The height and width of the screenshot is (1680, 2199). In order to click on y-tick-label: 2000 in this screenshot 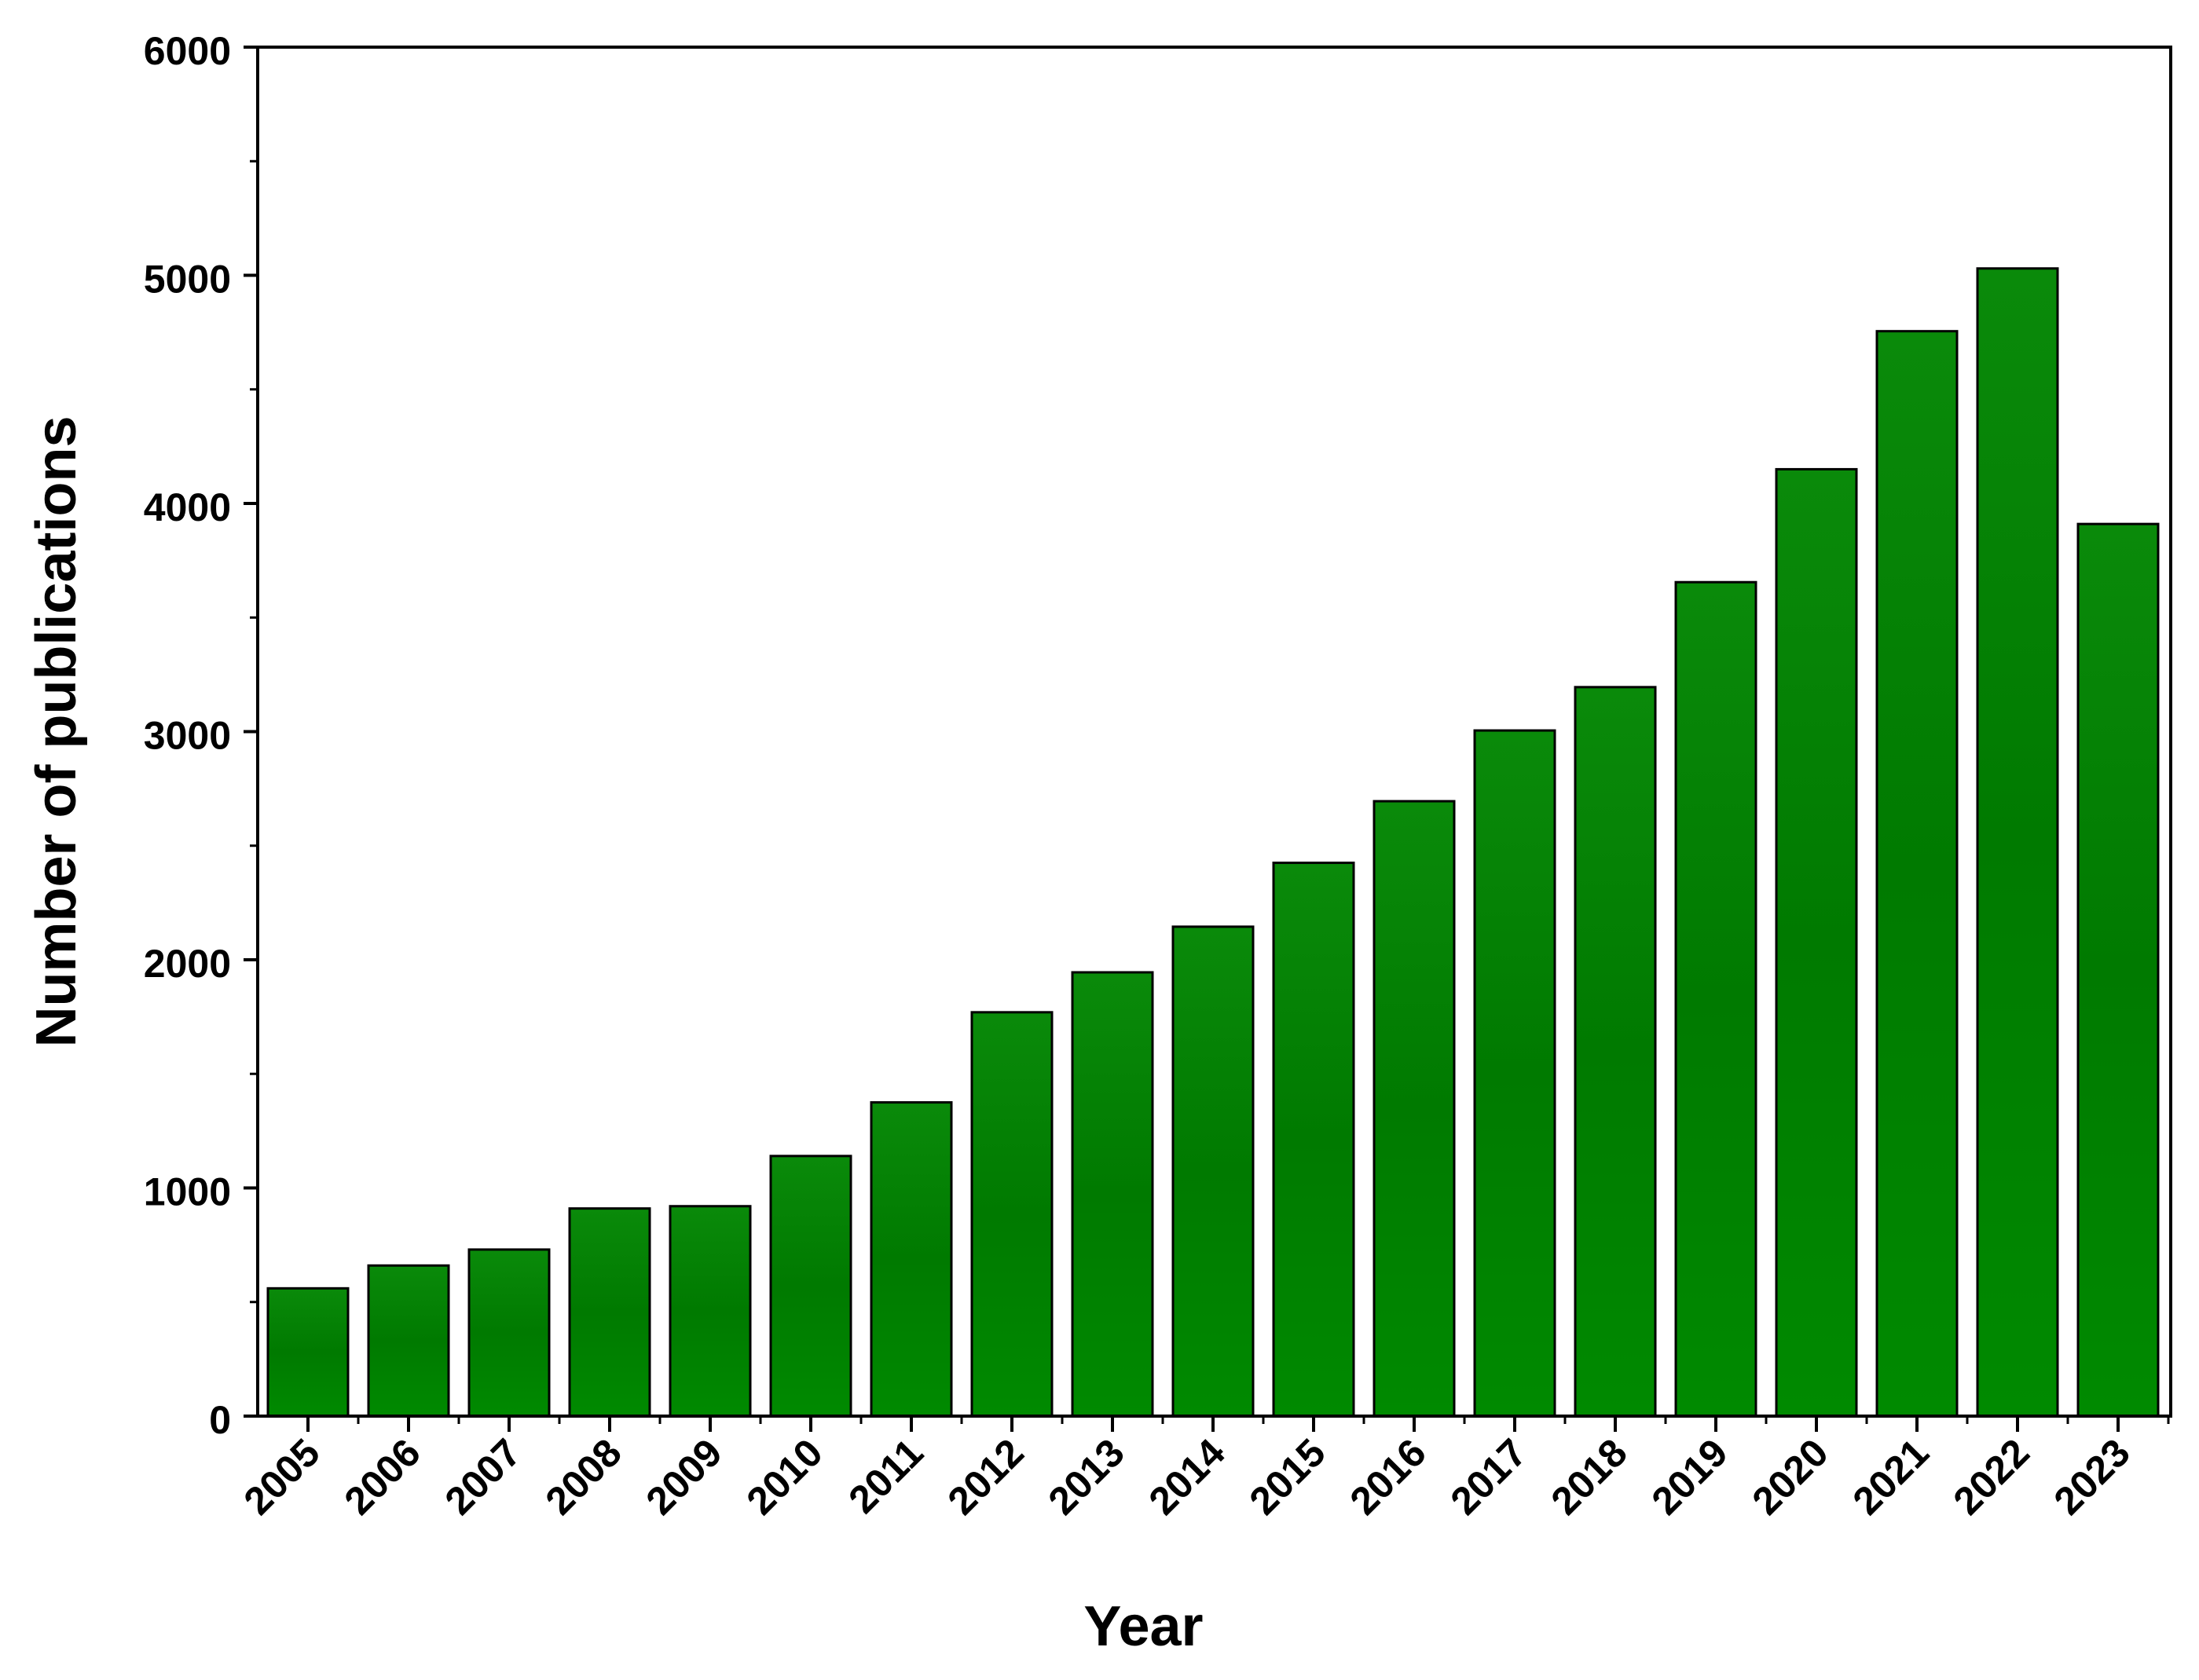, I will do `click(187, 964)`.